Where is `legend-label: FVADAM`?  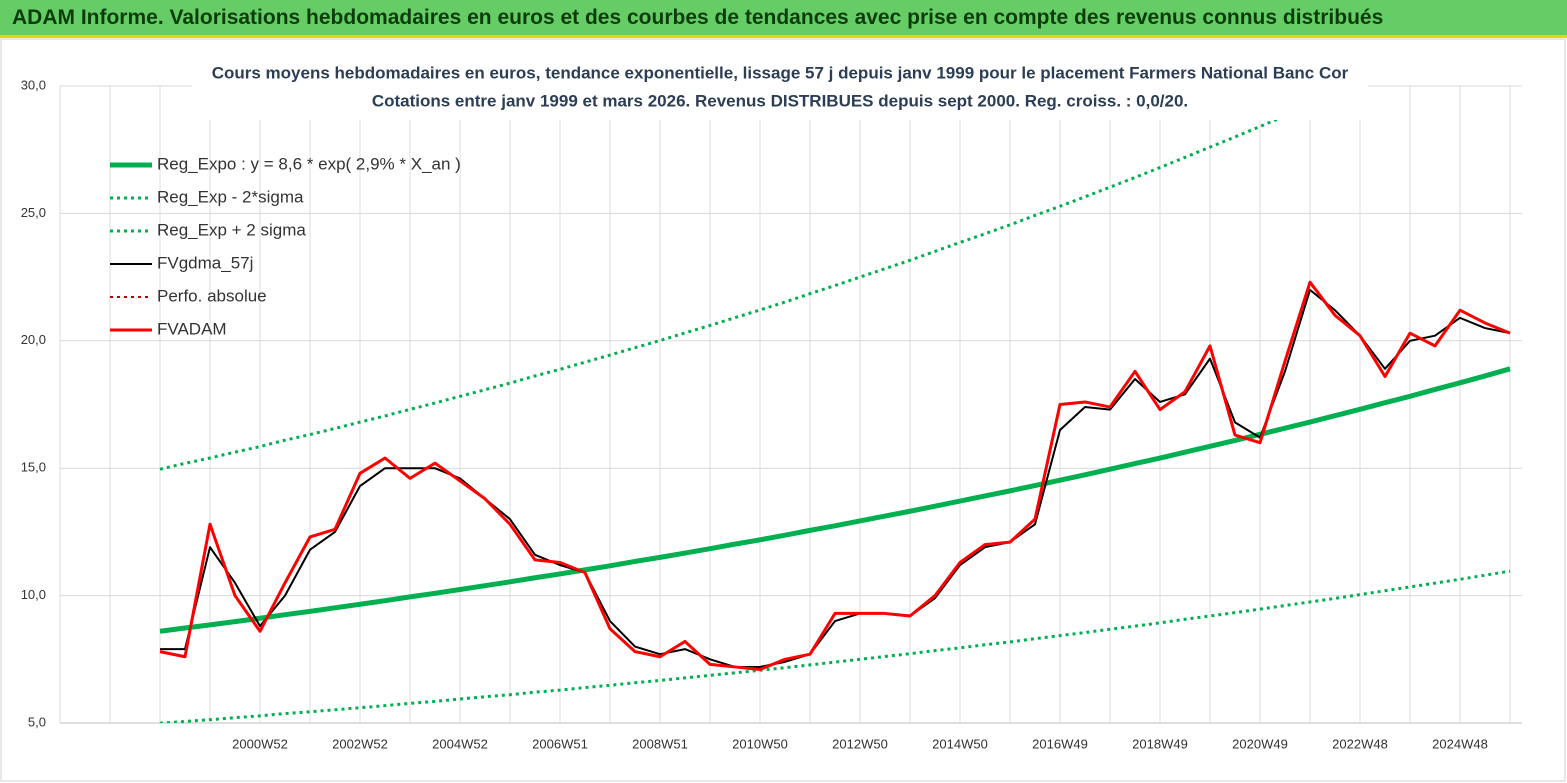
legend-label: FVADAM is located at coordinates (192, 328).